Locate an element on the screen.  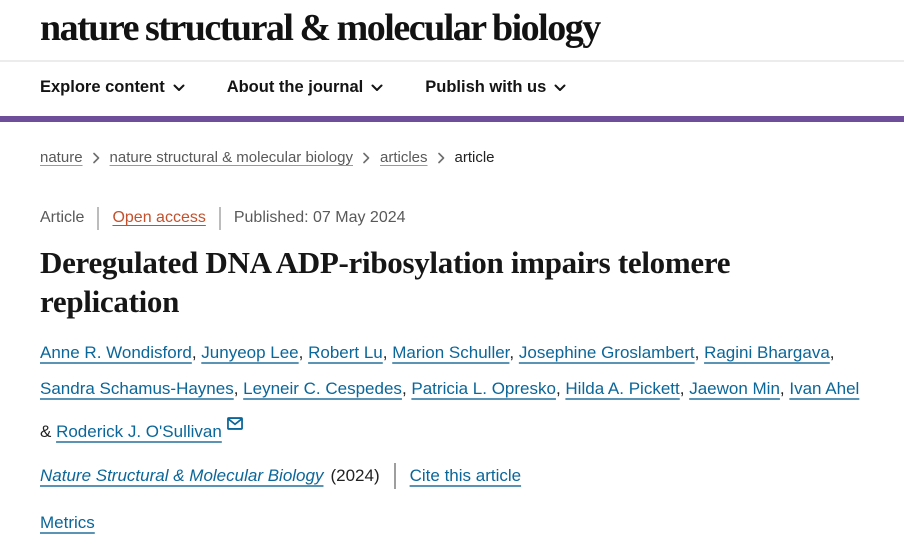
breadcrumb-current-article: article is located at coordinates (474, 157).